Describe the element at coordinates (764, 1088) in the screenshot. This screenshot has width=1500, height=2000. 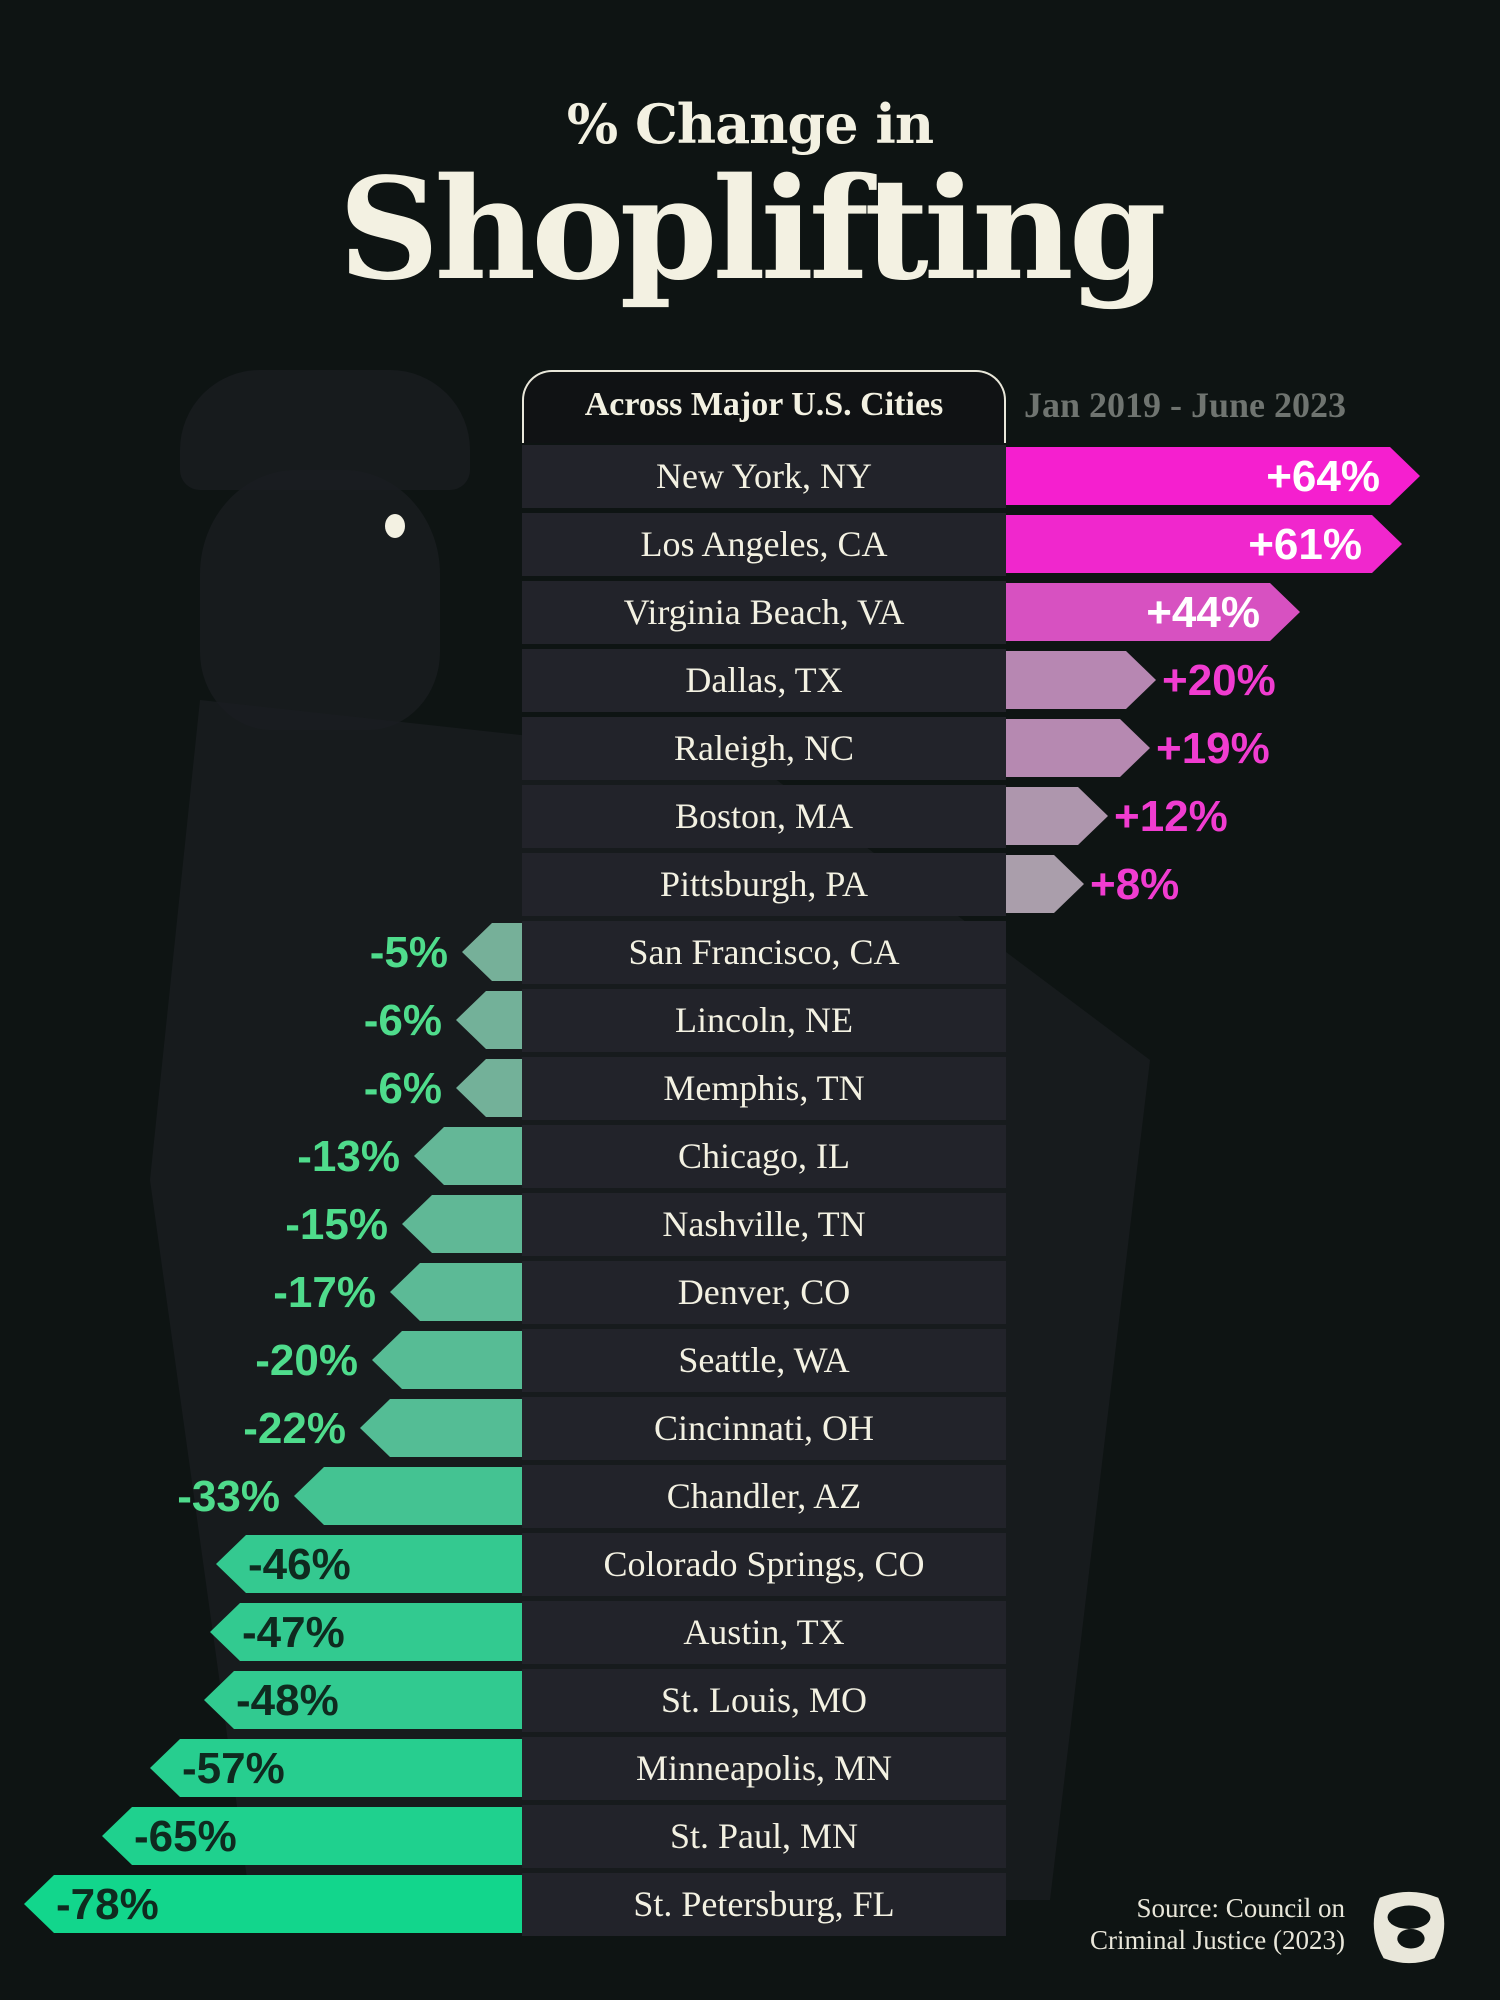
I see `city-label: Memphis, TN` at that location.